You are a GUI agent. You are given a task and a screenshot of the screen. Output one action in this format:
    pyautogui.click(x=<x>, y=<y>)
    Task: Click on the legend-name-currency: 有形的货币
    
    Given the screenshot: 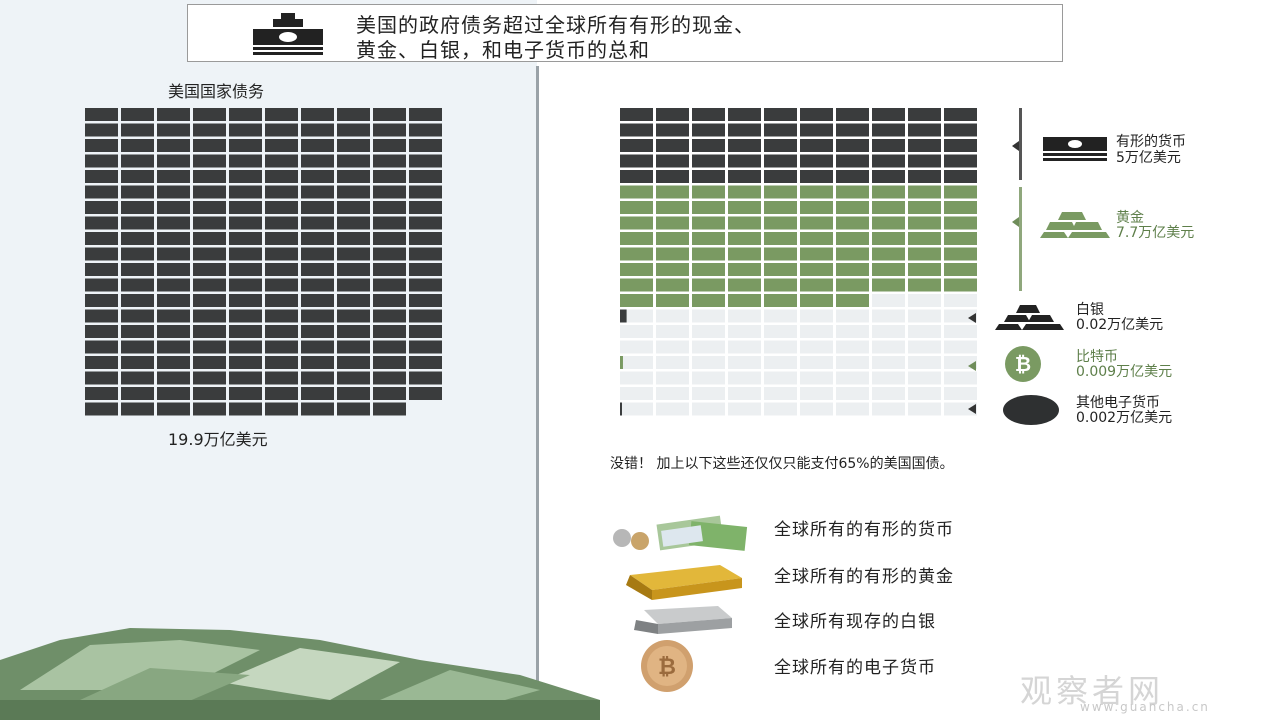 What is the action you would take?
    pyautogui.click(x=1151, y=142)
    